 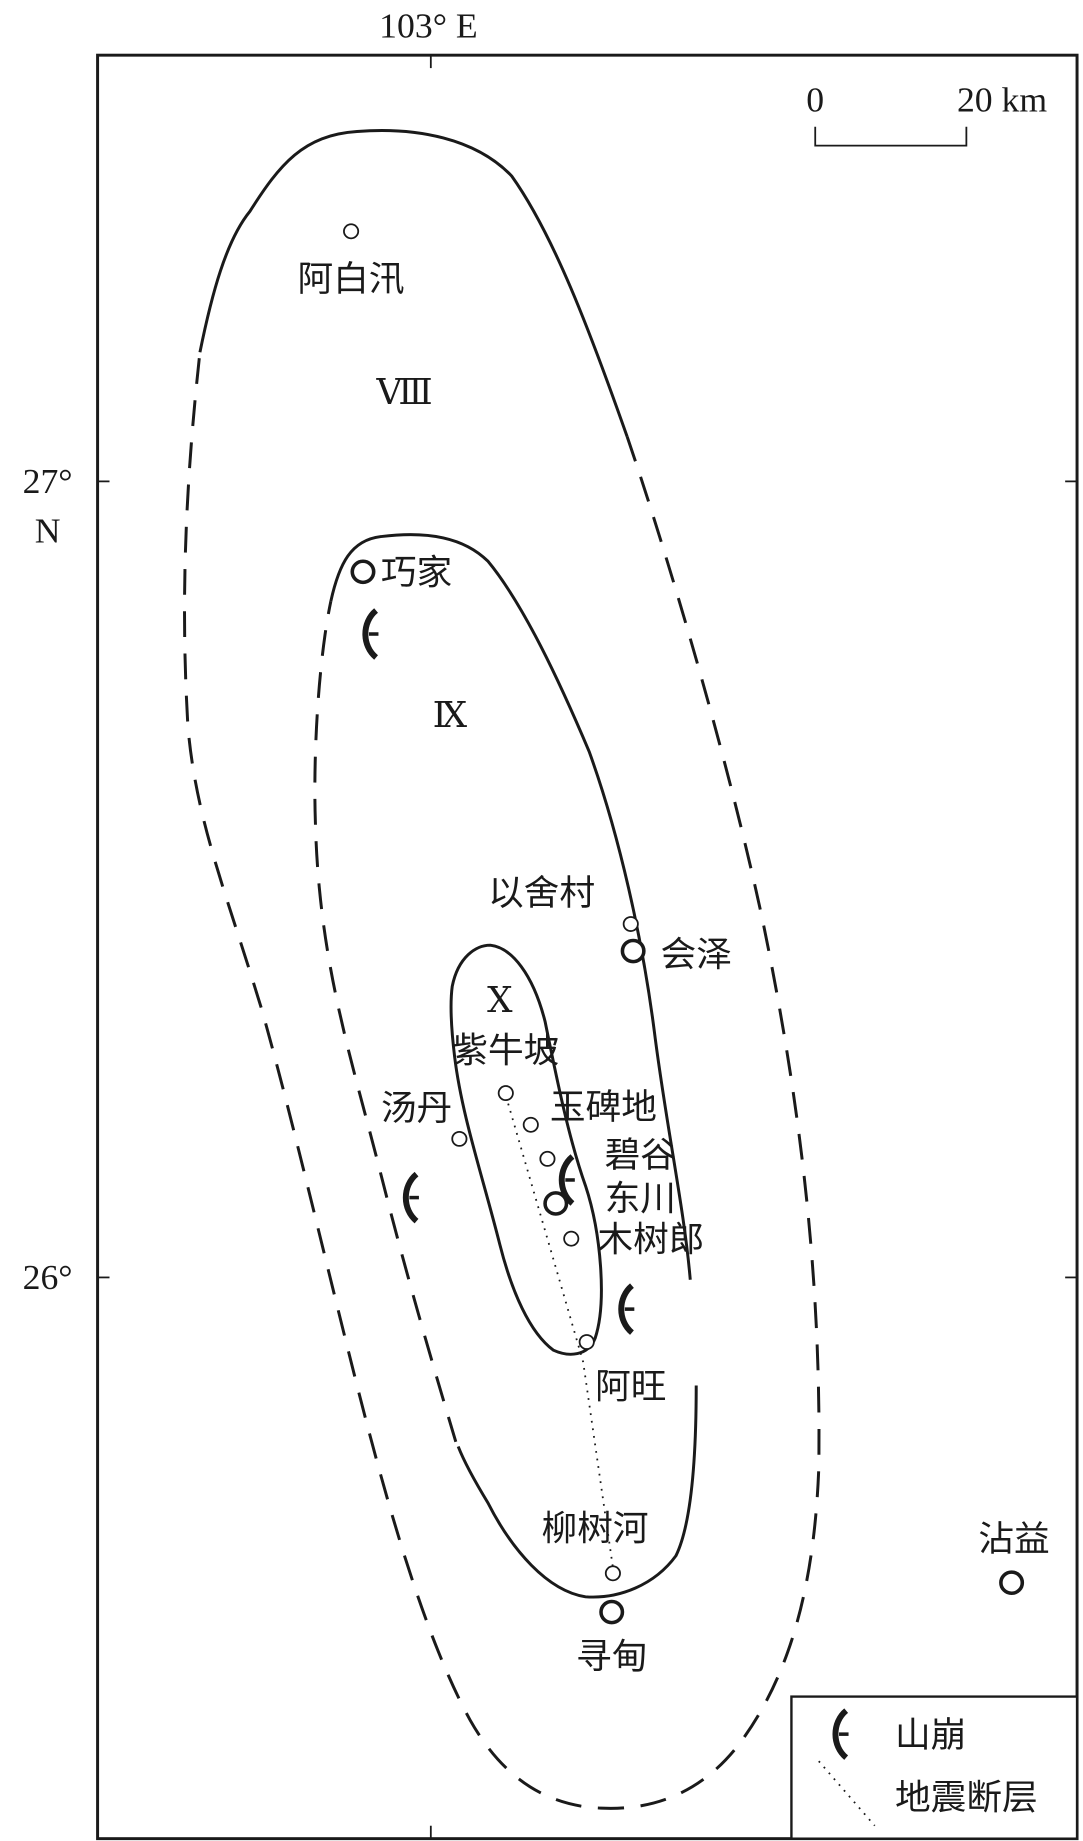 I want to click on place-label-qiaojia: 巧家, so click(x=416, y=573).